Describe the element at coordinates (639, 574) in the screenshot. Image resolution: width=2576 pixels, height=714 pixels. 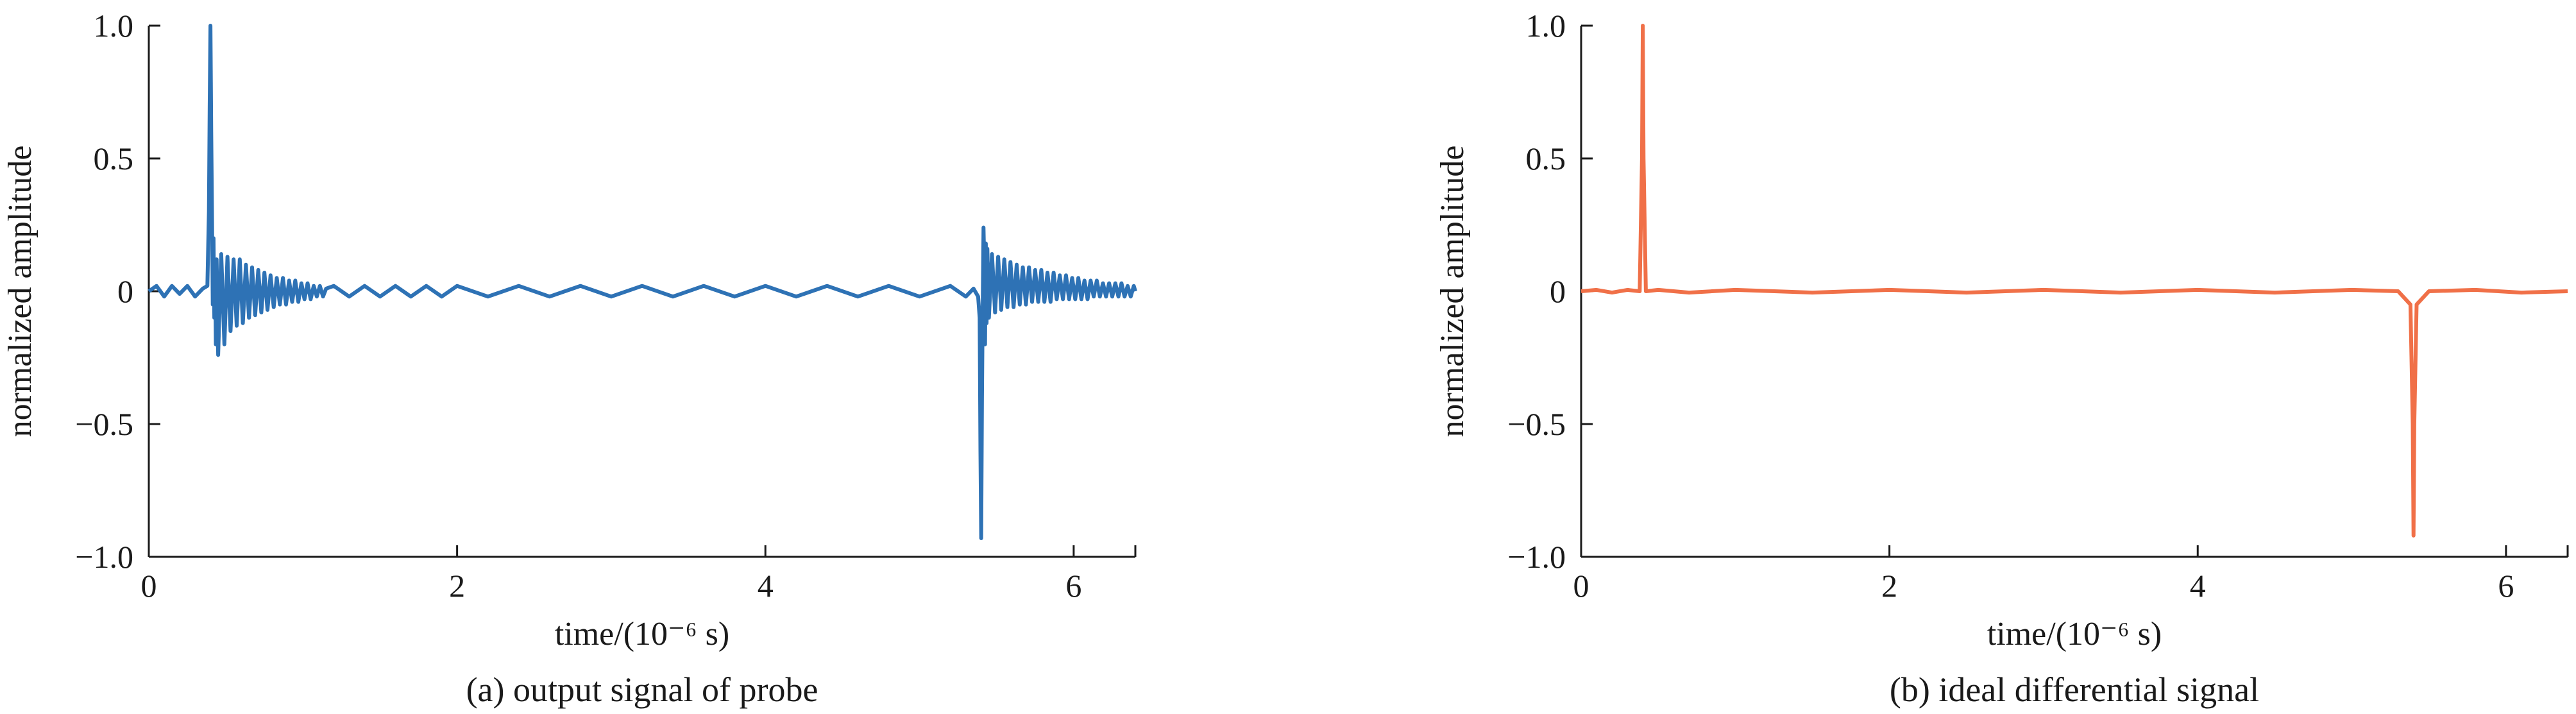
I see `chart-a-x-ticks: 0 2 4 6` at that location.